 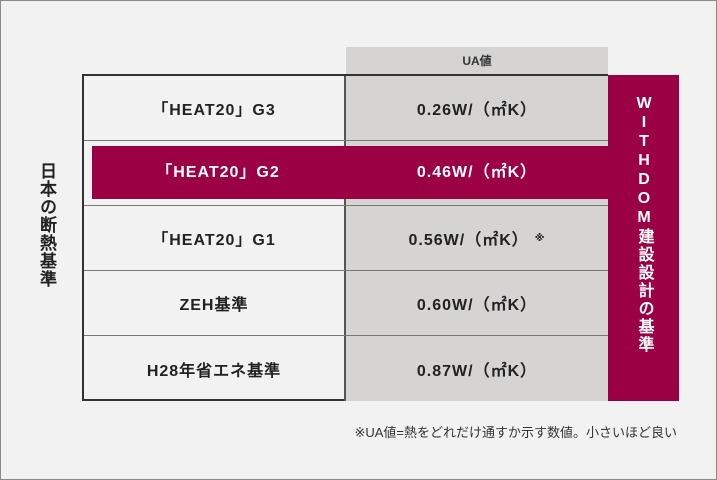 I want to click on standard-name: 「HEAT20」G3, so click(x=215, y=108).